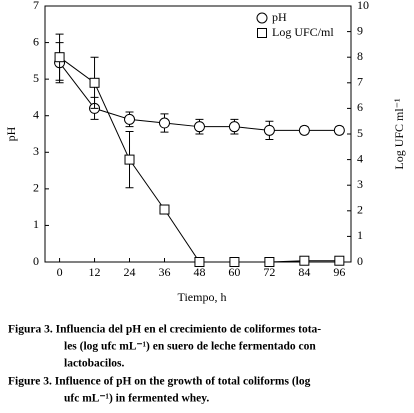 This screenshot has height=413, width=414. I want to click on y2-axis-label: Log UFC ml⁻¹, so click(399, 134).